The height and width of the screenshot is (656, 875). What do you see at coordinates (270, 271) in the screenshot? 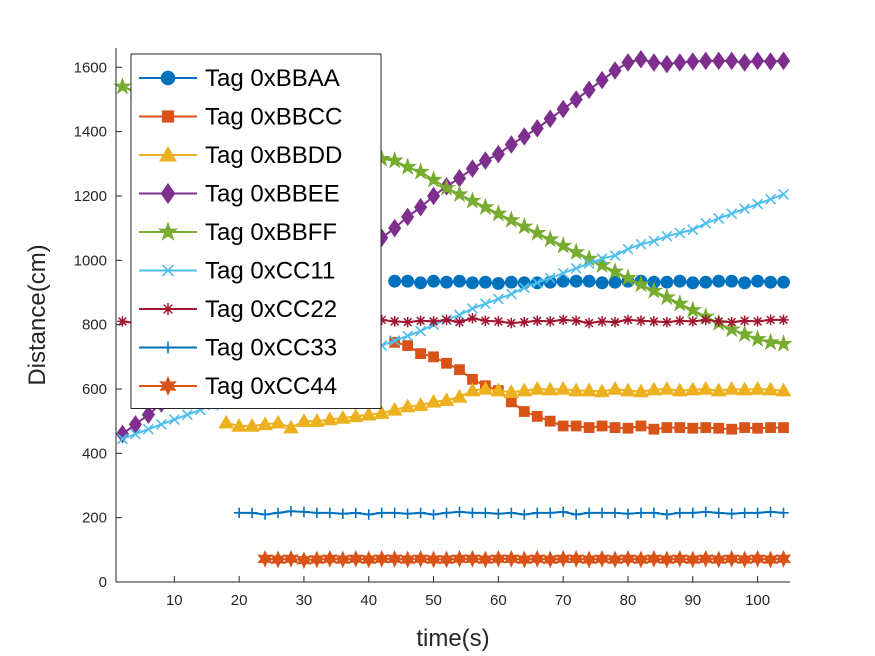
I see `legend-label: Tag 0xCC11` at bounding box center [270, 271].